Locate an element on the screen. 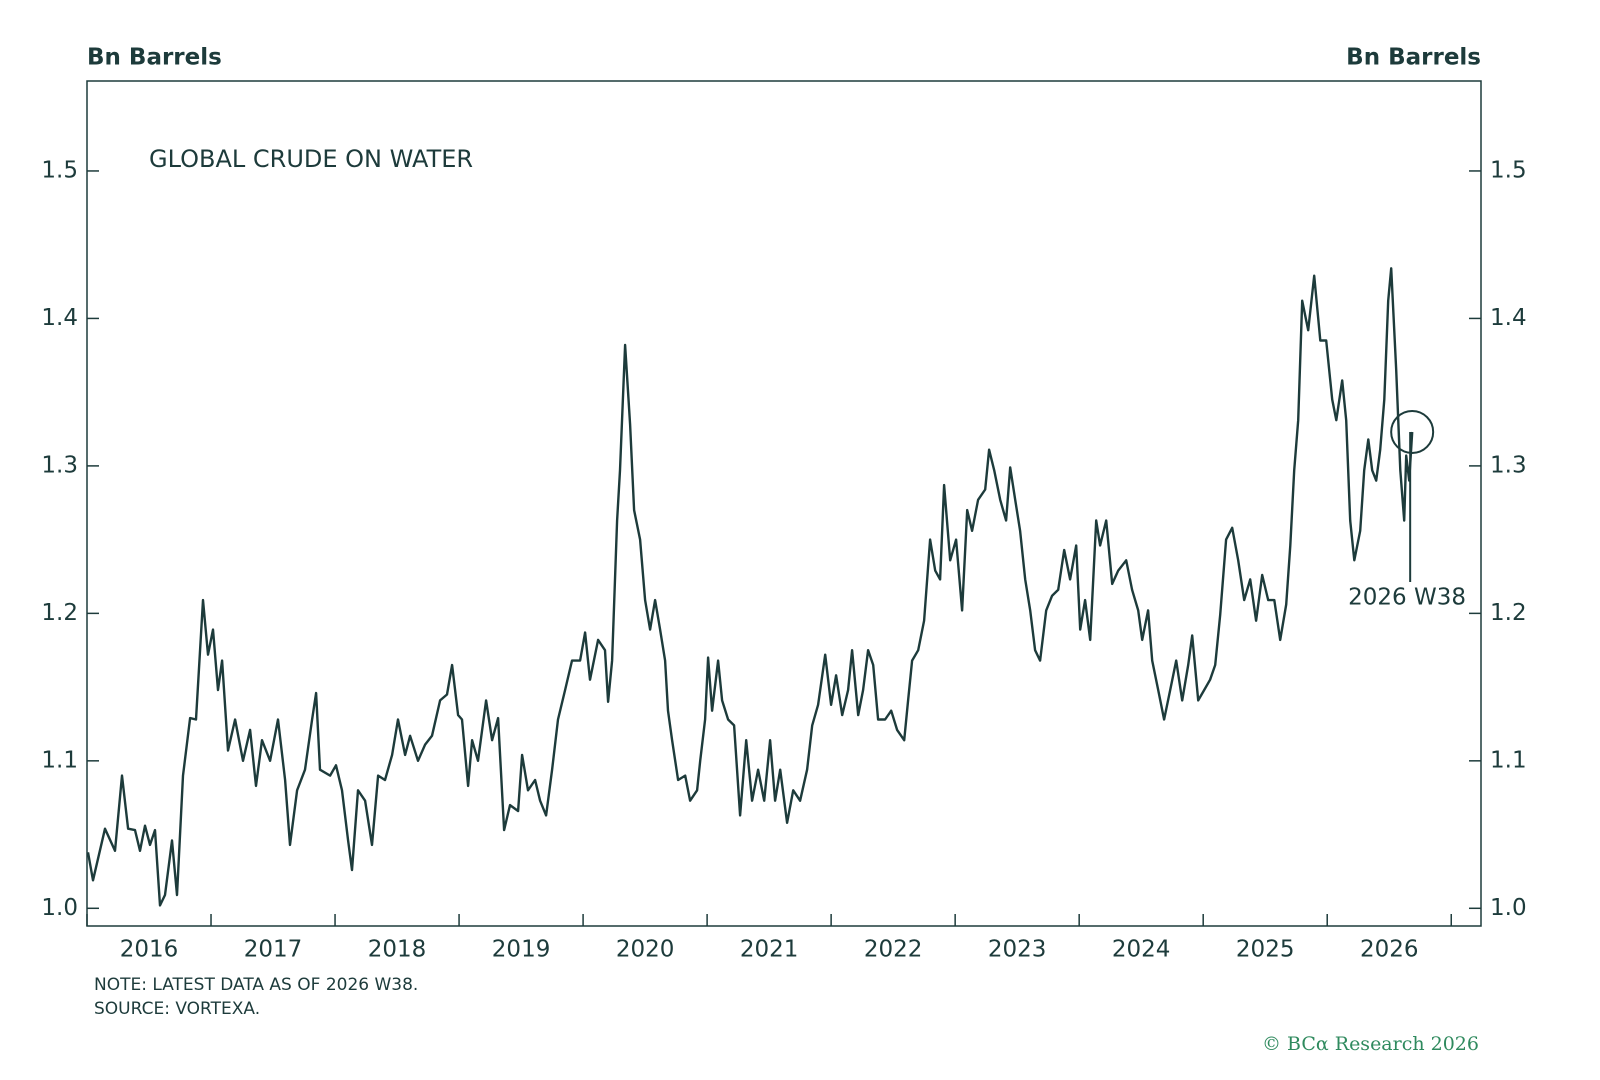 The width and height of the screenshot is (1600, 1080). y-tick-label: 1.1 is located at coordinates (59, 760).